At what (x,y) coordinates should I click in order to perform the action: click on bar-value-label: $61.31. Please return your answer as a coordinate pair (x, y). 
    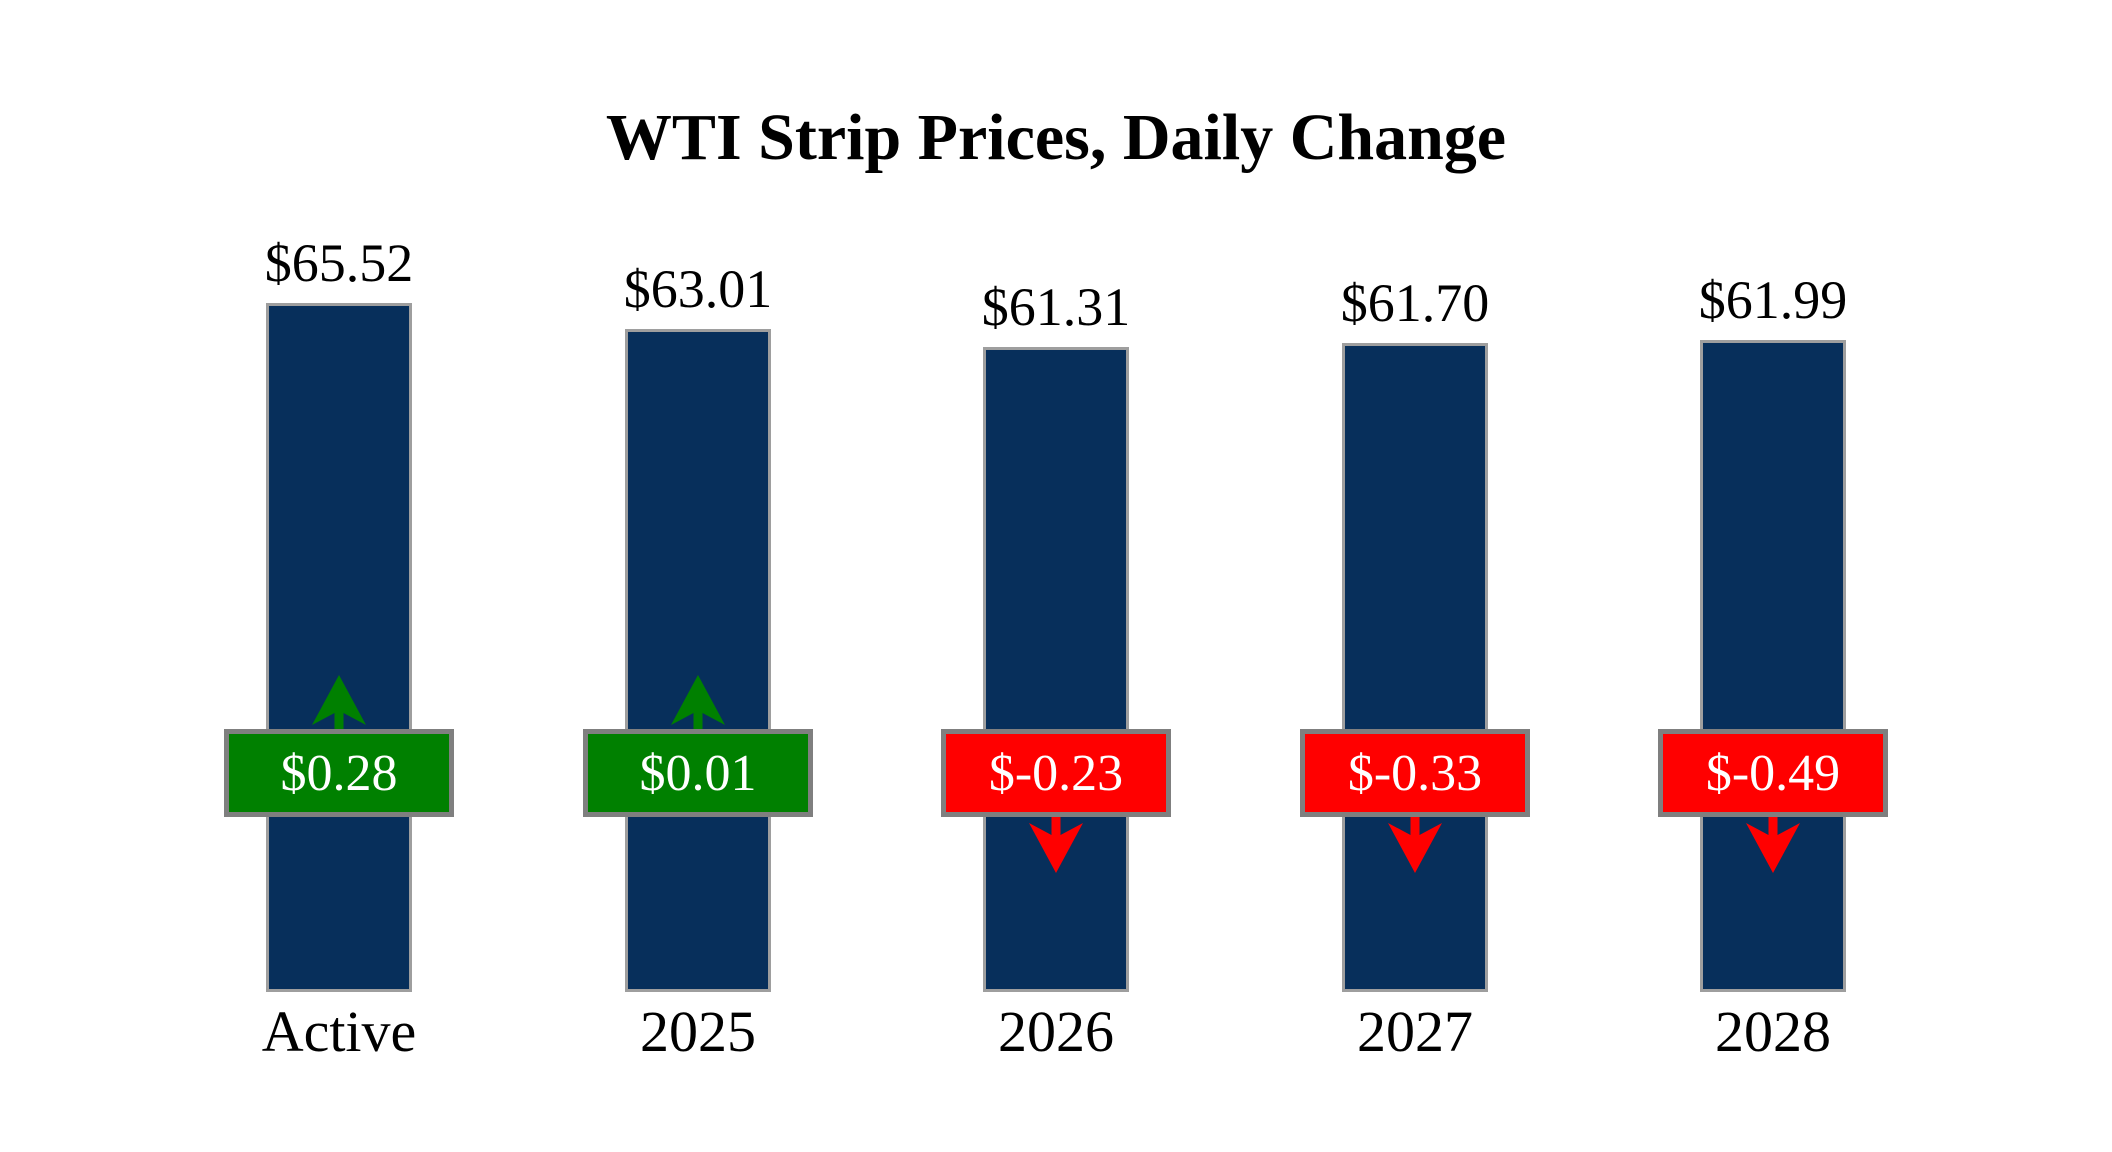
    Looking at the image, I should click on (1056, 307).